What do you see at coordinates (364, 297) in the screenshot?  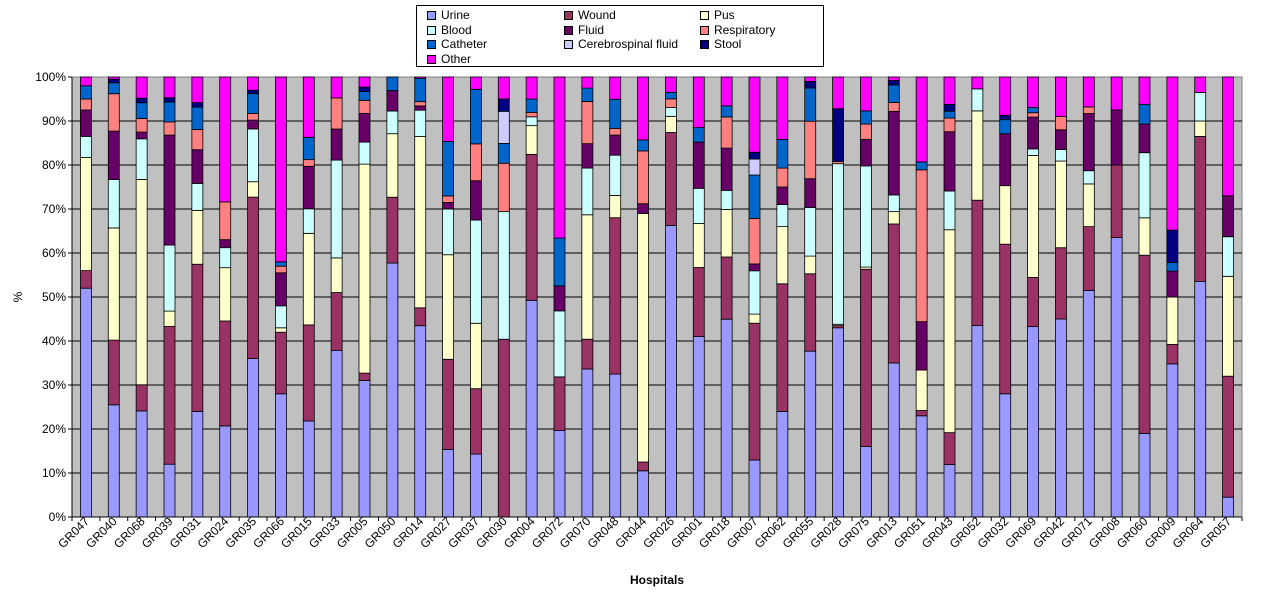 I see `bar-stack-gr005` at bounding box center [364, 297].